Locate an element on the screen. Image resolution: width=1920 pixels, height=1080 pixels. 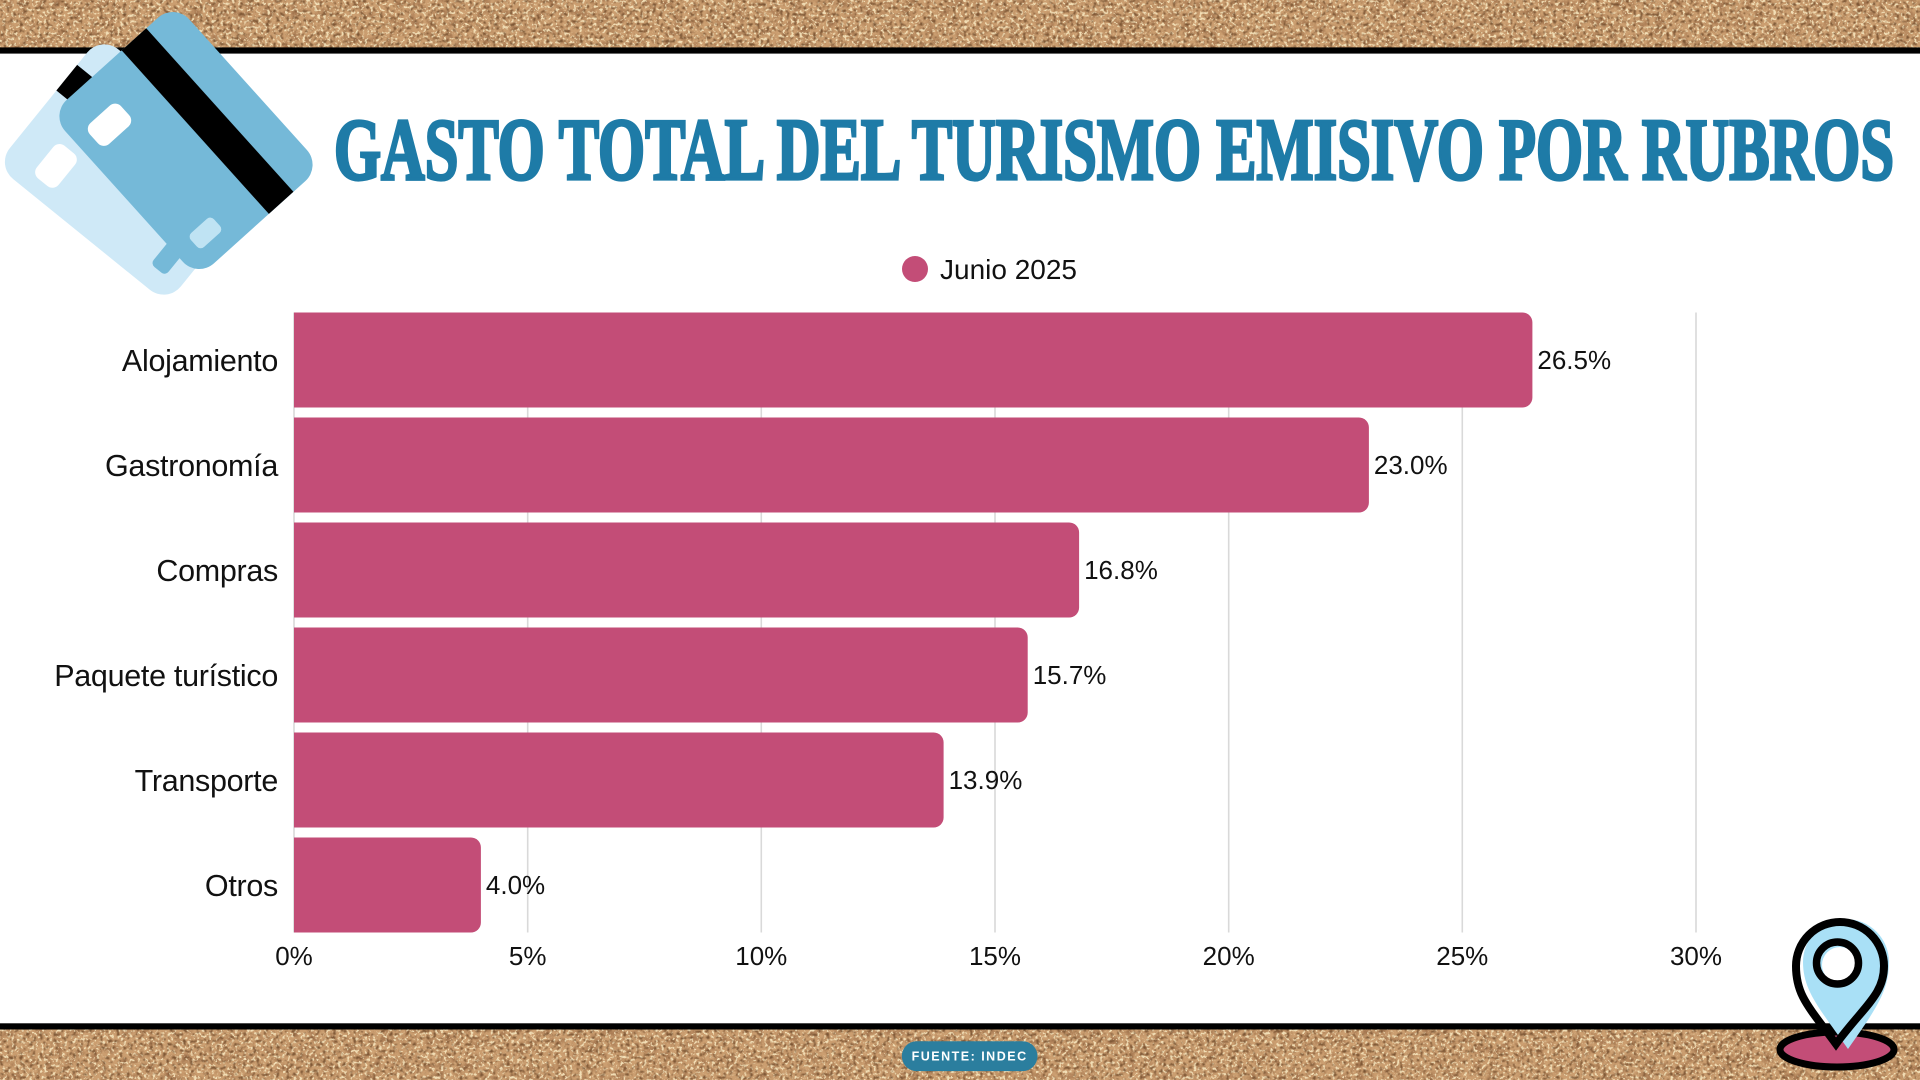
svg-text: 4.0% is located at coordinates (515, 885).